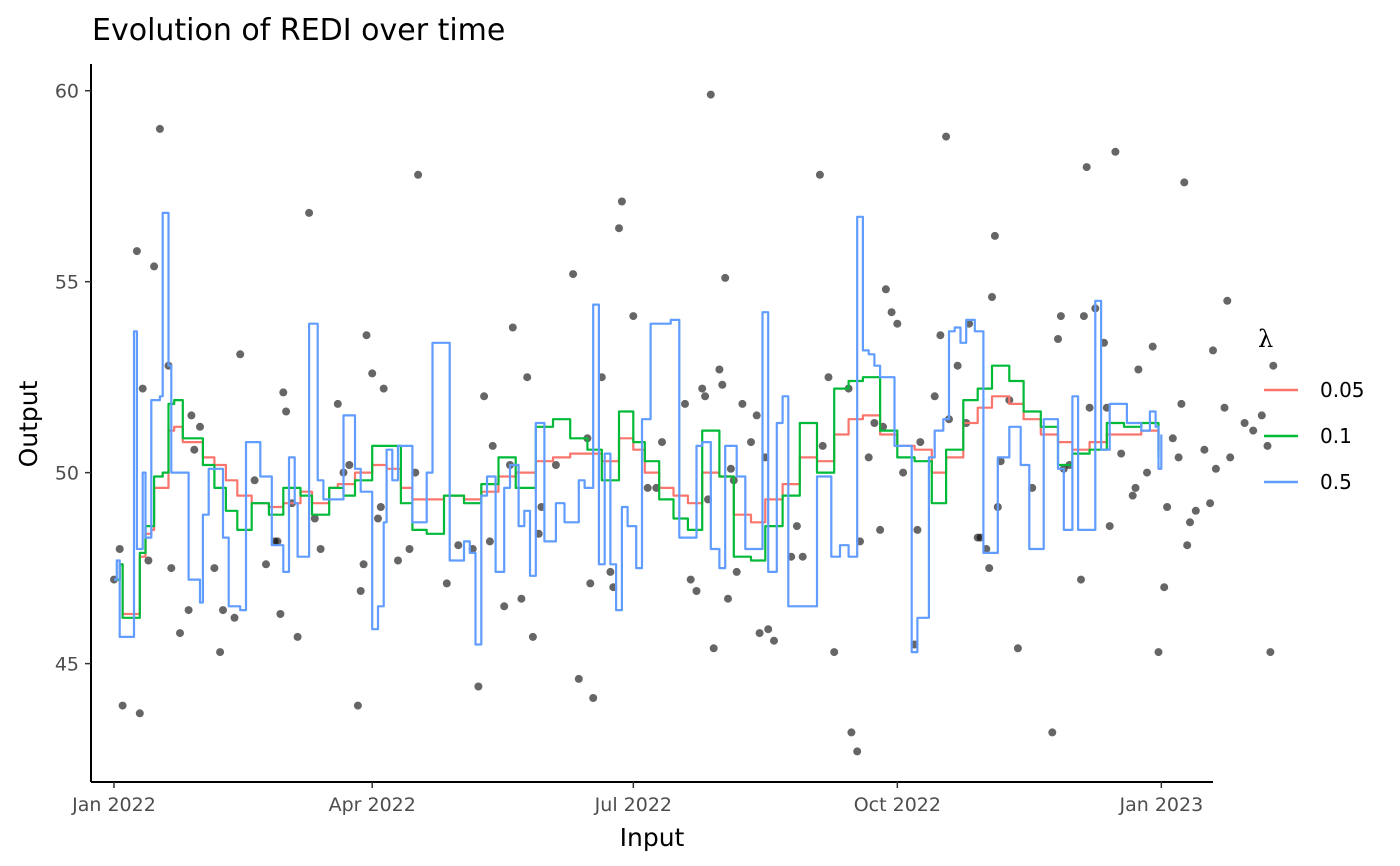 The width and height of the screenshot is (1400, 866). Describe the element at coordinates (1161, 805) in the screenshot. I see `x-tick-label: Jan 2023` at that location.